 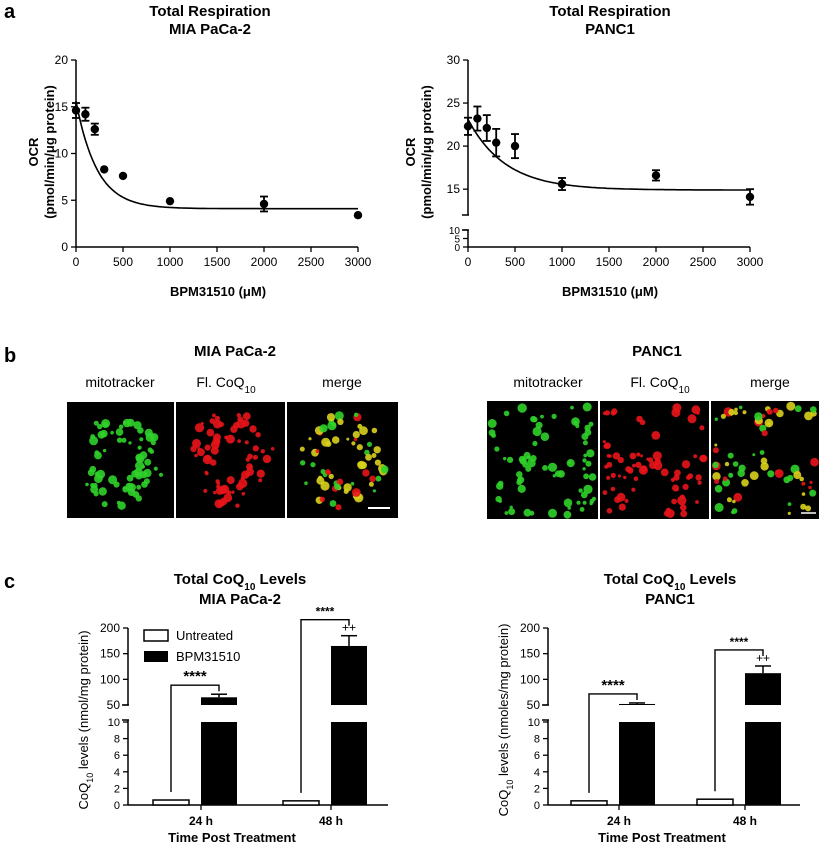 What do you see at coordinates (170, 262) in the screenshot?
I see `x-tick-label: 1000` at bounding box center [170, 262].